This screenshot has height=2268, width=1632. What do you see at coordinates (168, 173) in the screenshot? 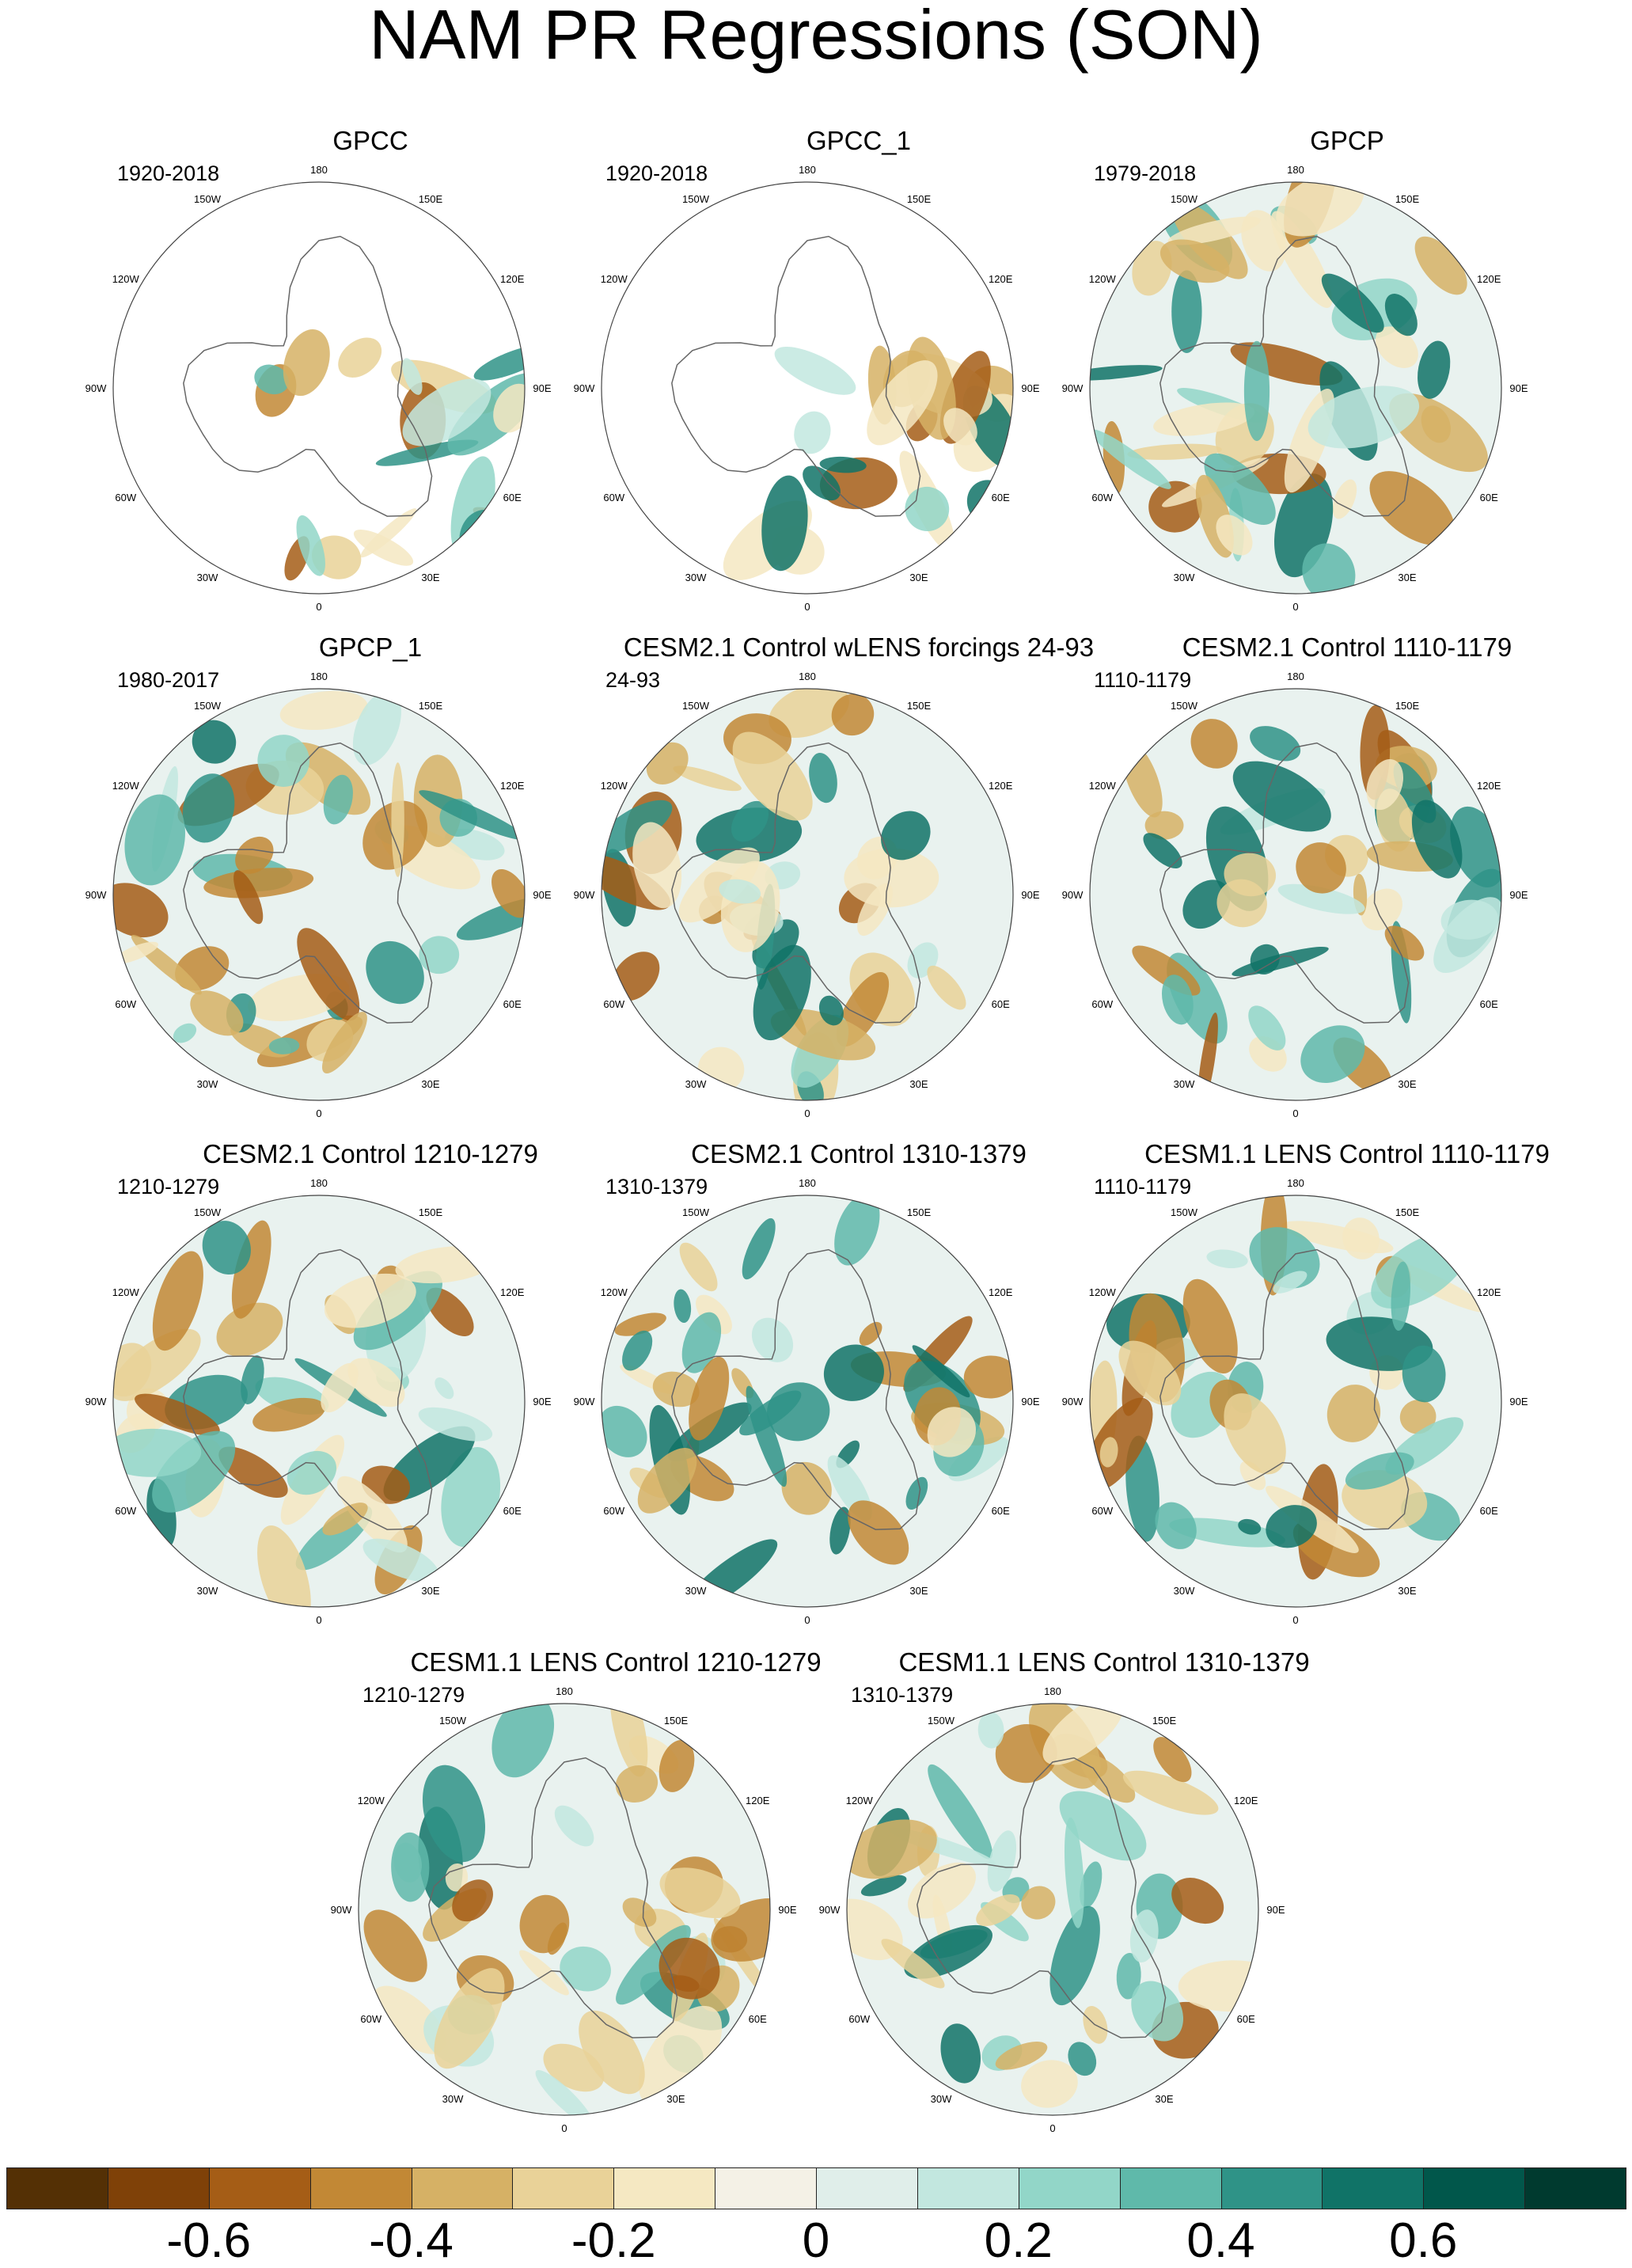
I see `panel-period: 1920-2018` at bounding box center [168, 173].